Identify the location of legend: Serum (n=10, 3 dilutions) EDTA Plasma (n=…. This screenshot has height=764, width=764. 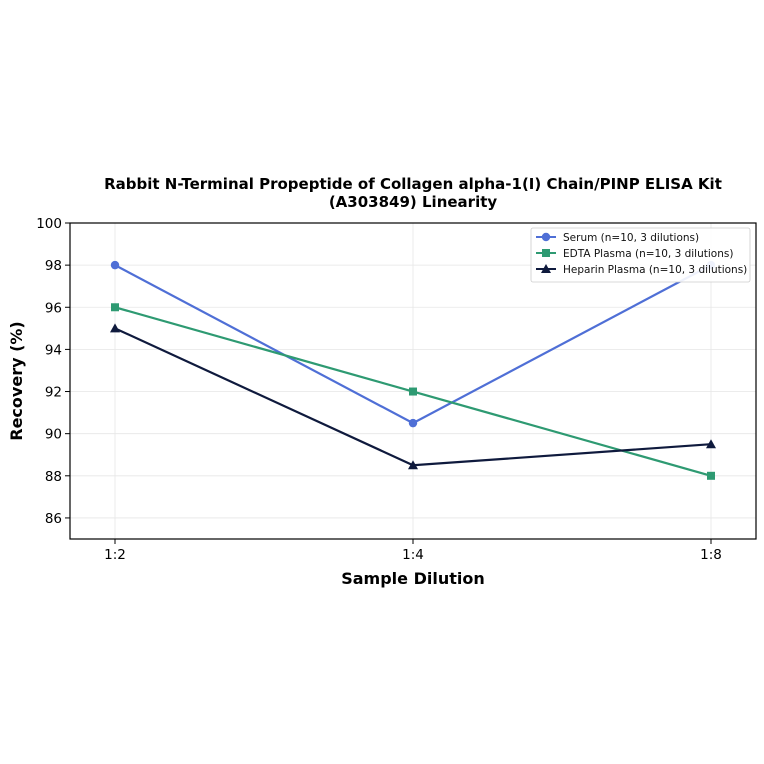
(640, 255).